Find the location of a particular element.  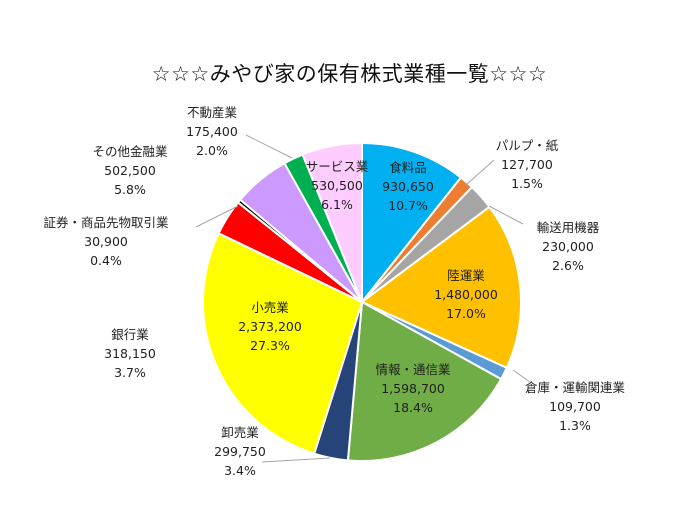

data-label-6: 卸売業 299,750 3.4% is located at coordinates (240, 451).